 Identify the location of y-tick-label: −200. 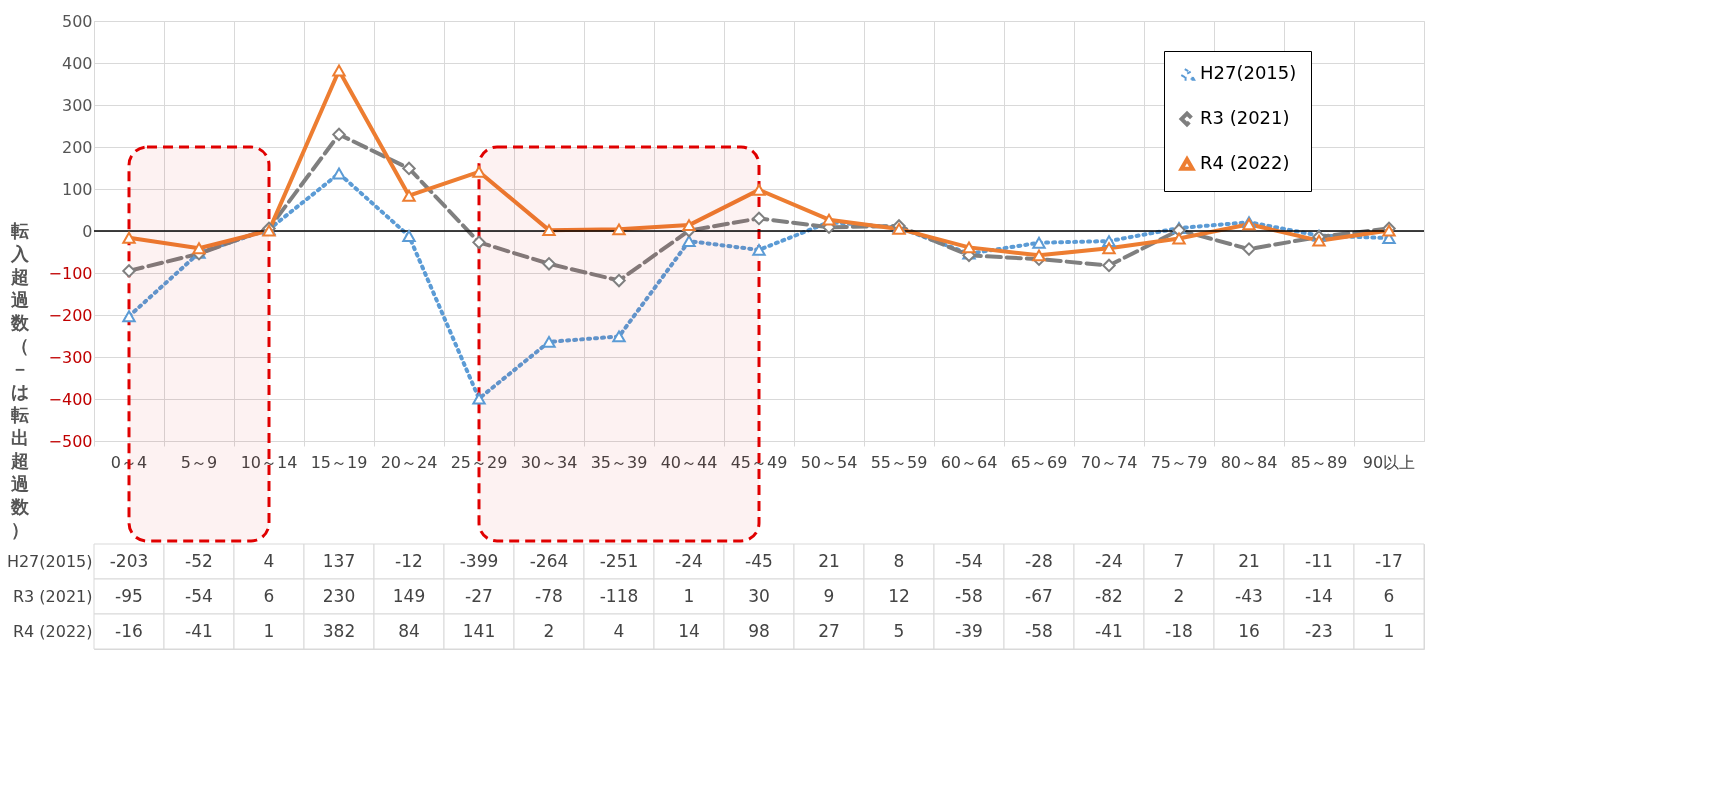
(70, 315).